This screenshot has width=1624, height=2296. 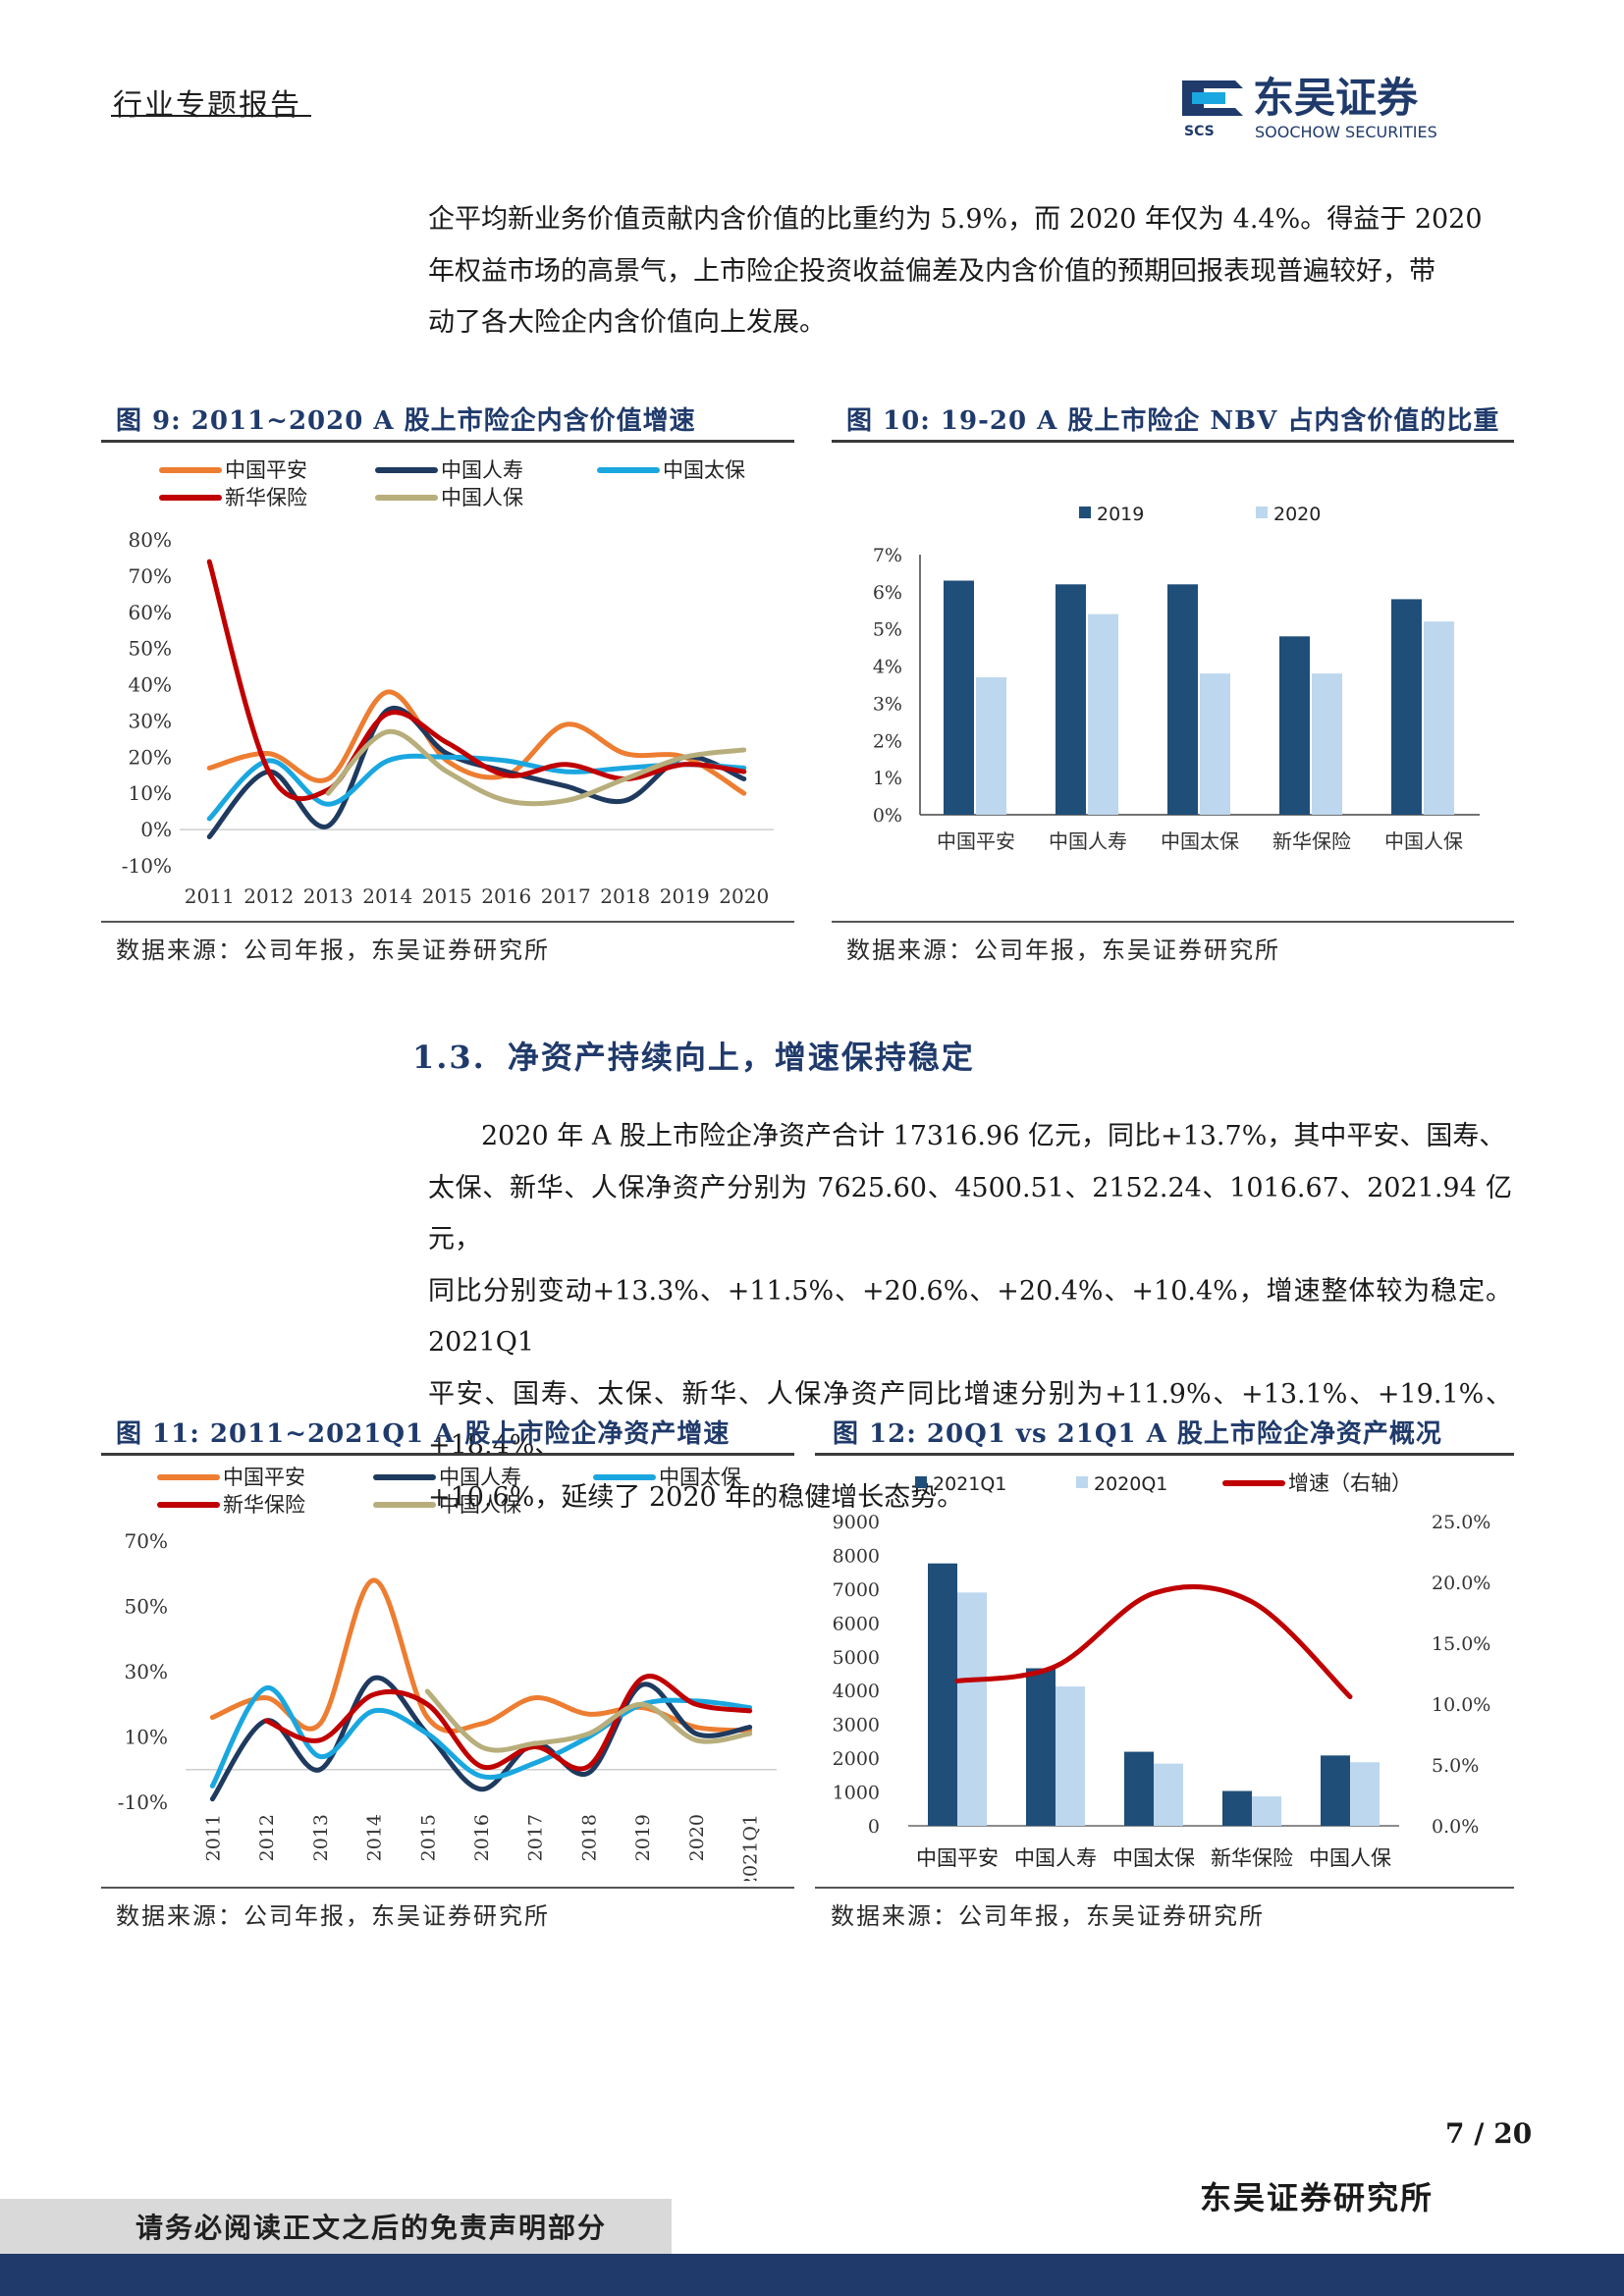 What do you see at coordinates (887, 741) in the screenshot?
I see `y-tick-label: 2%` at bounding box center [887, 741].